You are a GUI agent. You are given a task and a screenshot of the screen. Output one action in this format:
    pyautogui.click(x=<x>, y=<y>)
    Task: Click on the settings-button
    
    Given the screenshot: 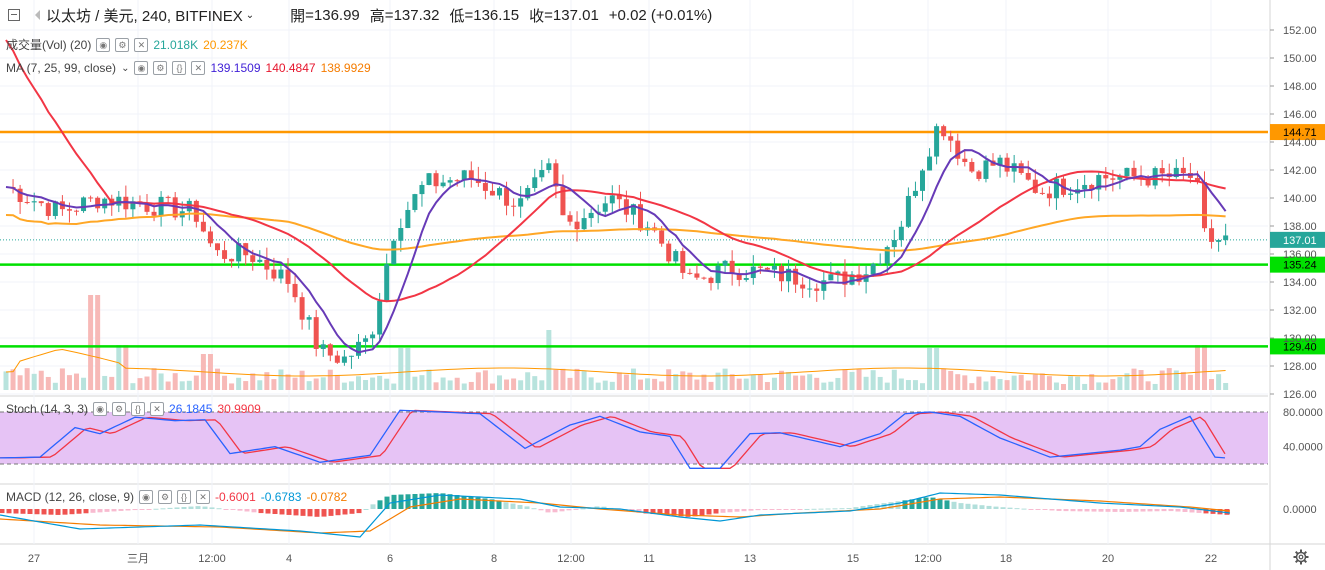 What is the action you would take?
    pyautogui.click(x=1300, y=557)
    